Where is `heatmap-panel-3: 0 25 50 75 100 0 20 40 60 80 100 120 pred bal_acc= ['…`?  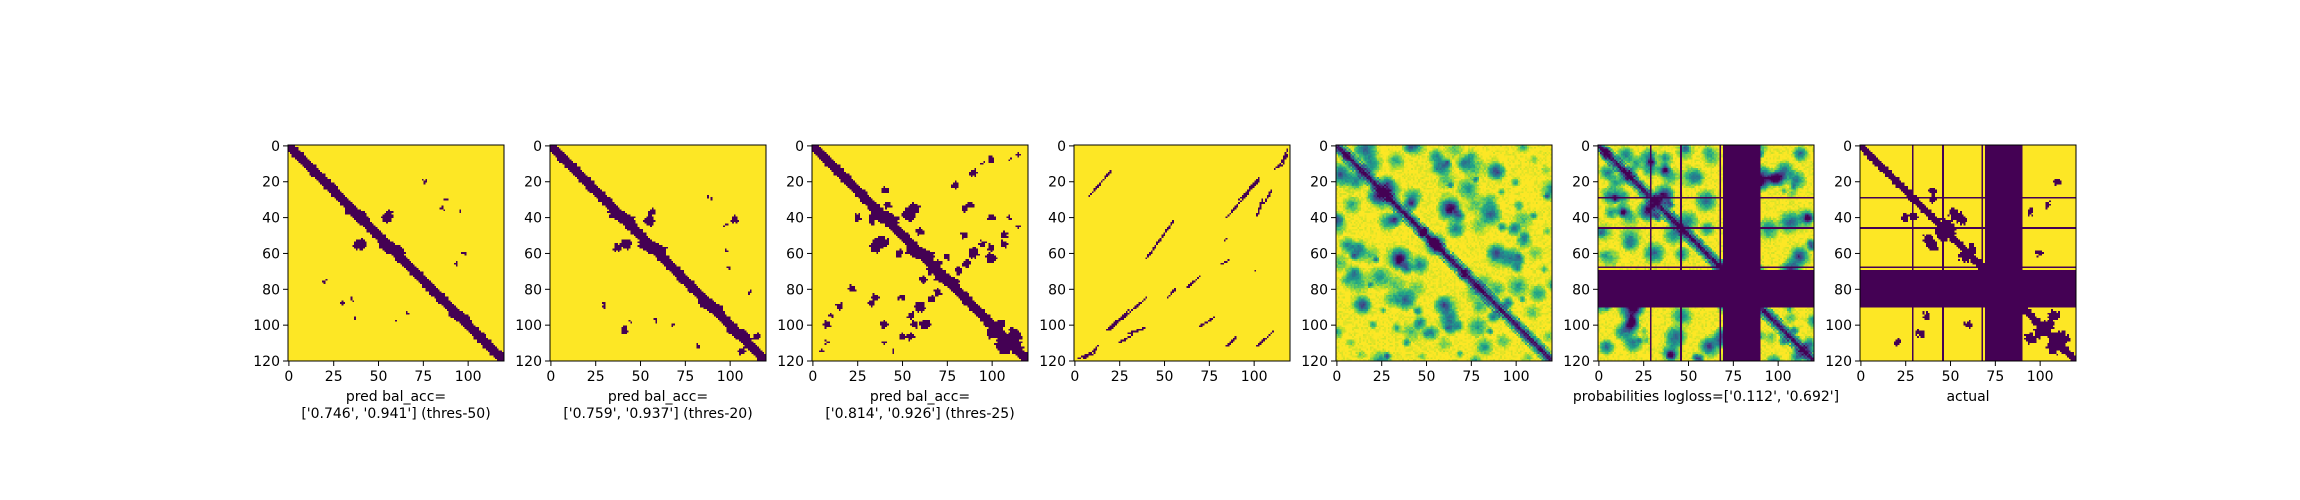
heatmap-panel-3: 0 25 50 75 100 0 20 40 60 80 100 120 pred bal_acc= ['… is located at coordinates (903, 280).